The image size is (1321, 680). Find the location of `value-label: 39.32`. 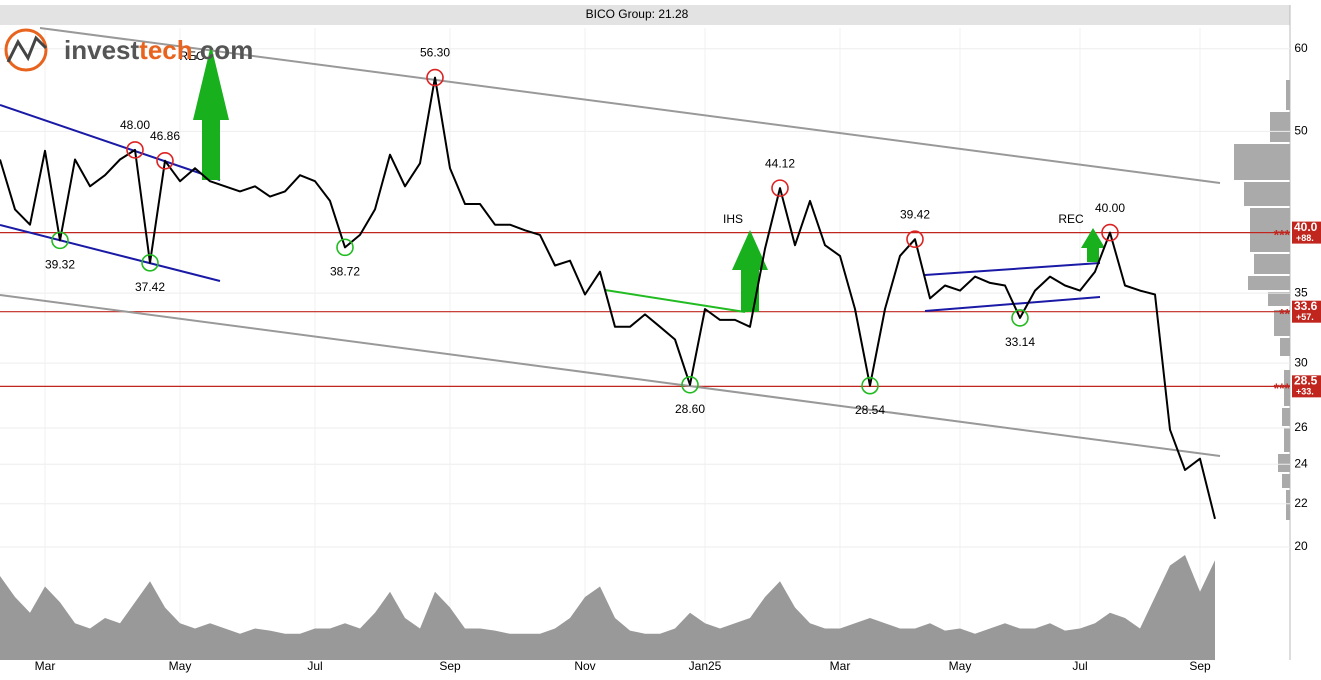

value-label: 39.32 is located at coordinates (60, 265).